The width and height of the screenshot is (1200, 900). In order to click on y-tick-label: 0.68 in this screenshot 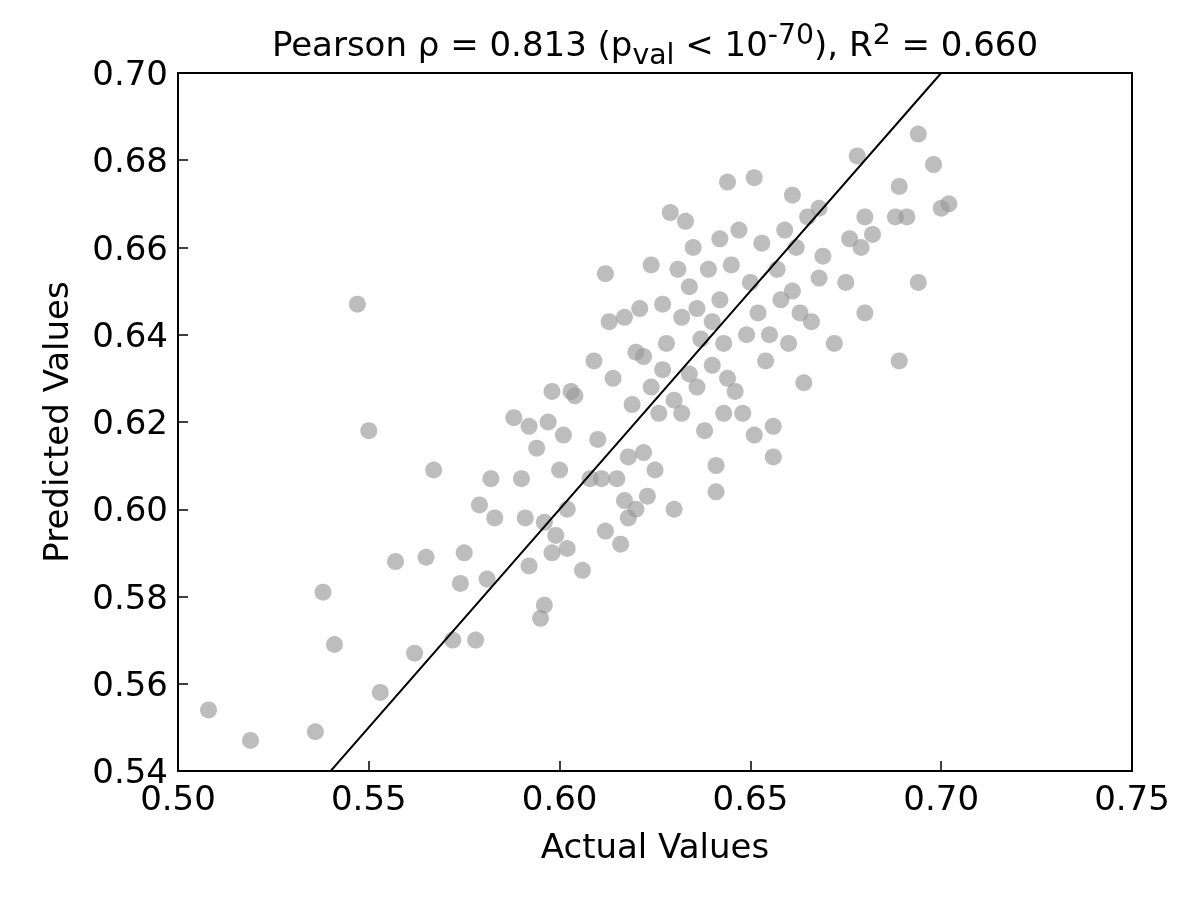, I will do `click(130, 160)`.